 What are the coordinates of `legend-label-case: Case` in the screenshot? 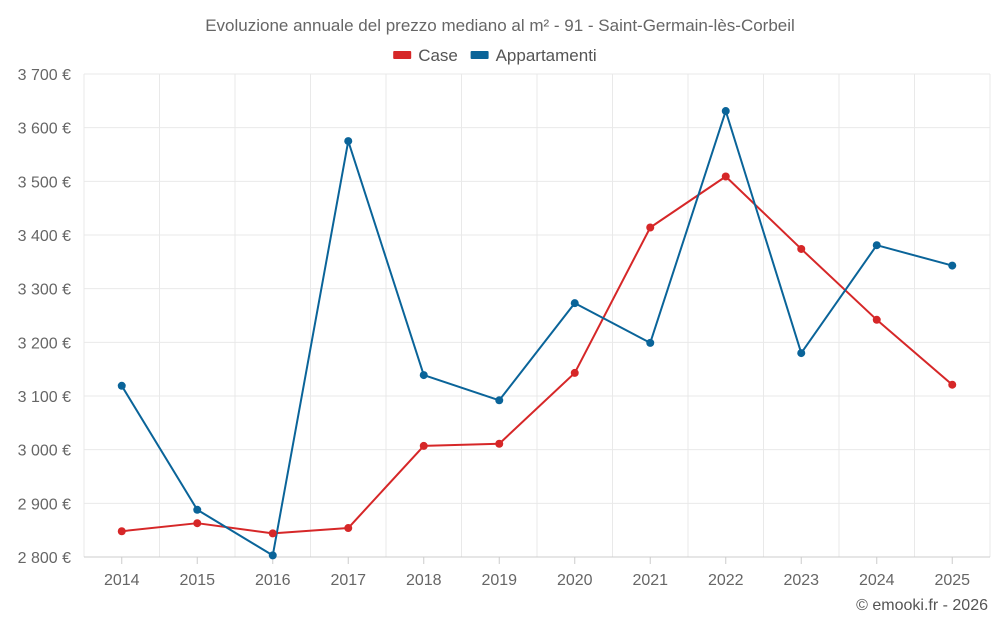 It's located at (438, 55).